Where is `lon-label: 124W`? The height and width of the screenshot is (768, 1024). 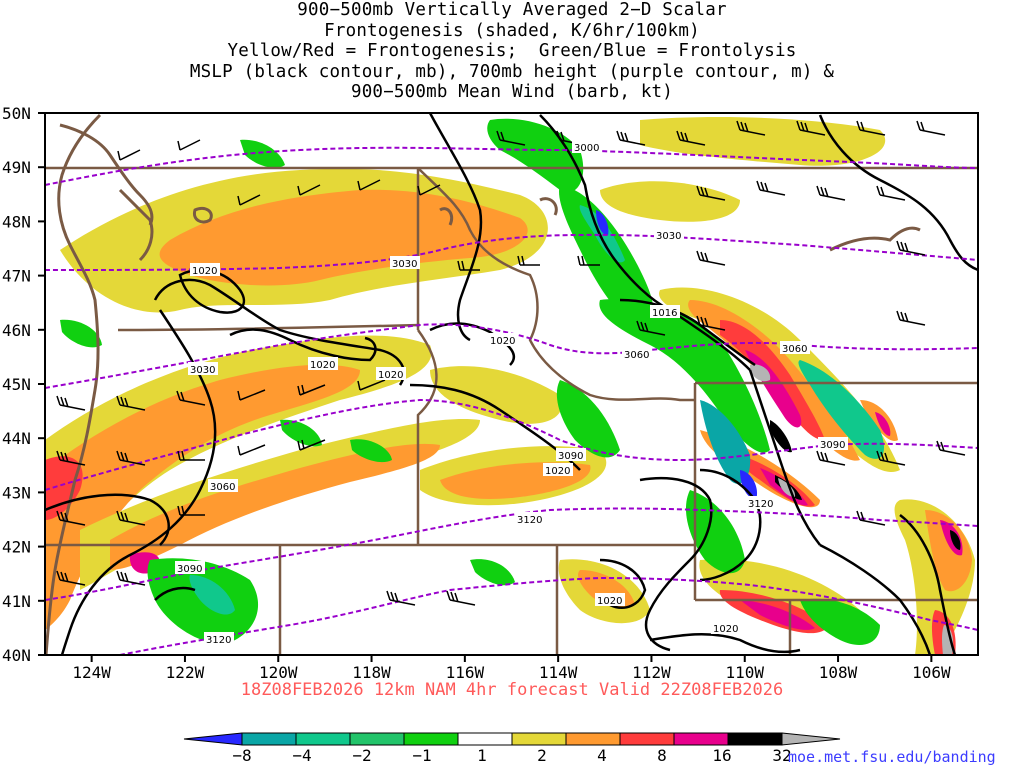
lon-label: 124W is located at coordinates (91, 672).